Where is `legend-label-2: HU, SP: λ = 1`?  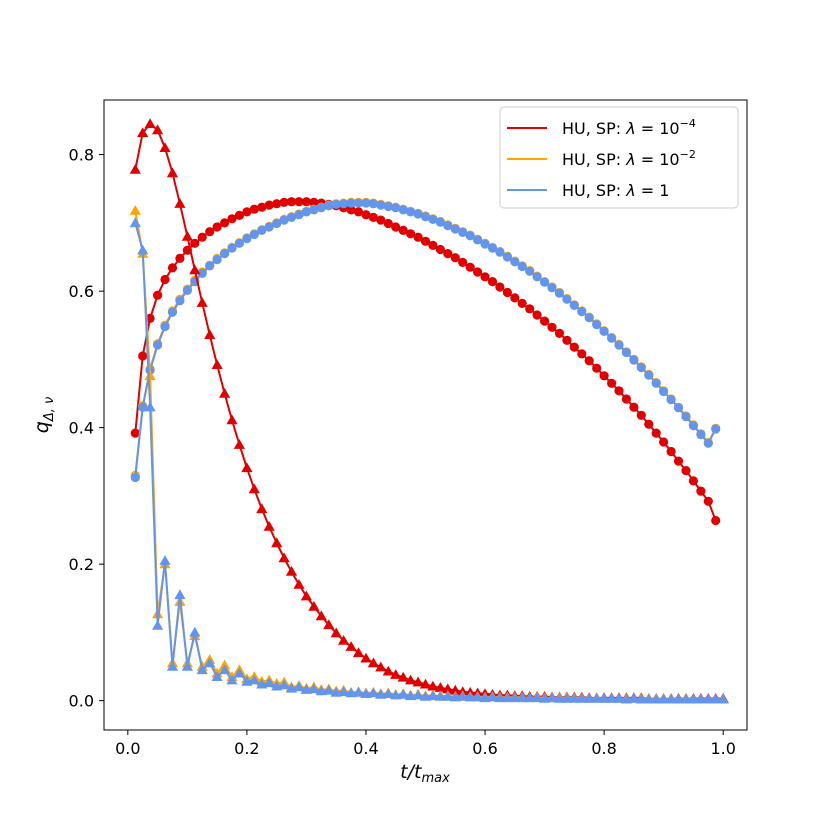
legend-label-2: HU, SP: λ = 1 is located at coordinates (615, 190).